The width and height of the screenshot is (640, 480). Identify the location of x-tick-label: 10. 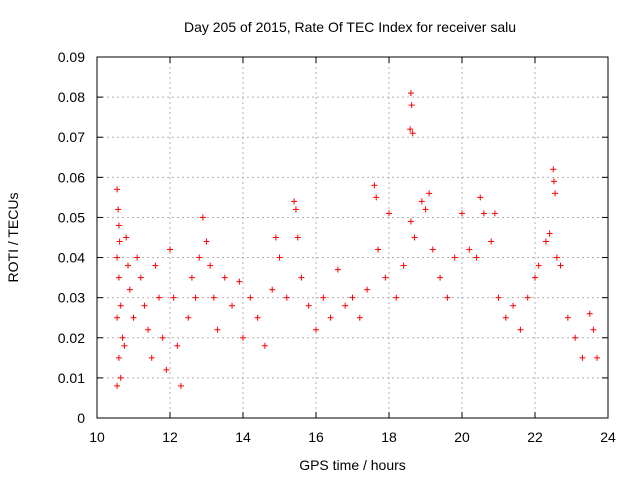
(97, 437).